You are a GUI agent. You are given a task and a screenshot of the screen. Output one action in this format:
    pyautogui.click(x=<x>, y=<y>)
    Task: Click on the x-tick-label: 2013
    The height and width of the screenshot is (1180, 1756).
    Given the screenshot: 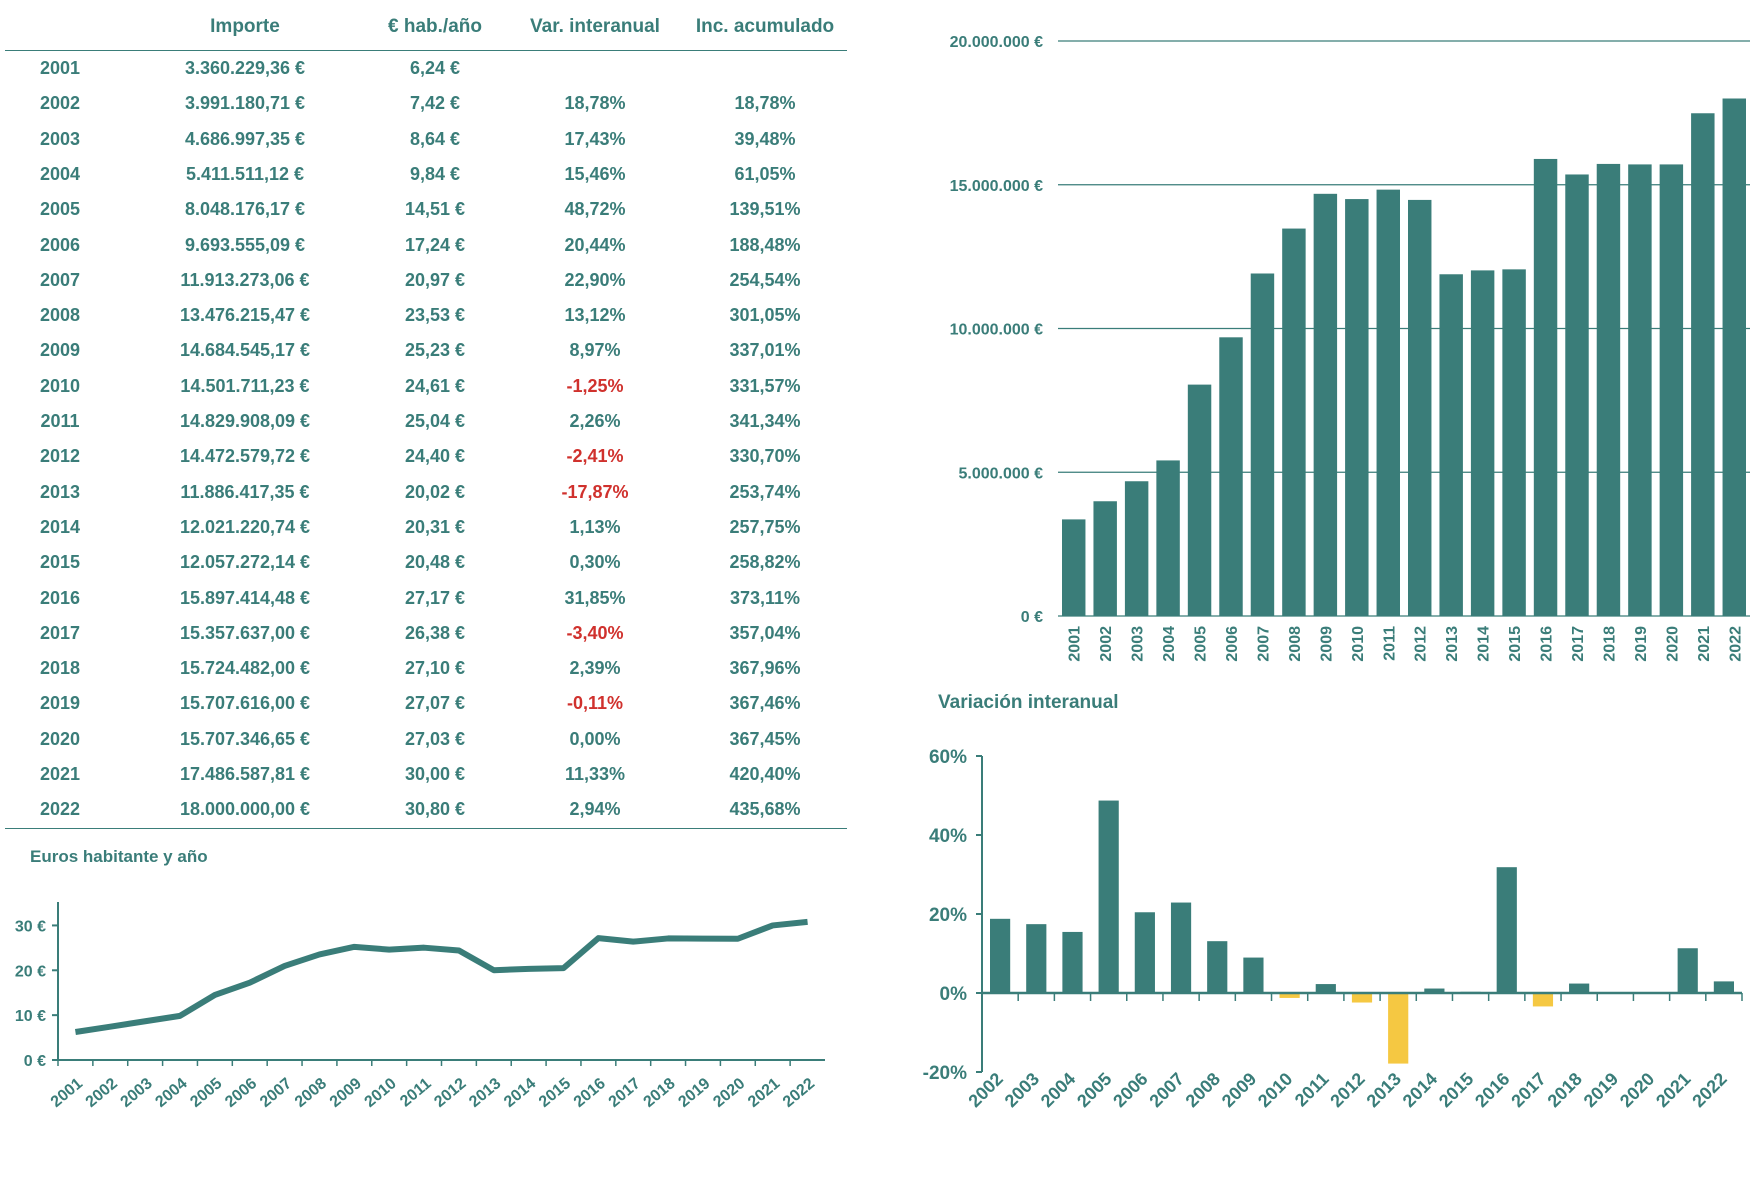 What is the action you would take?
    pyautogui.click(x=485, y=1093)
    